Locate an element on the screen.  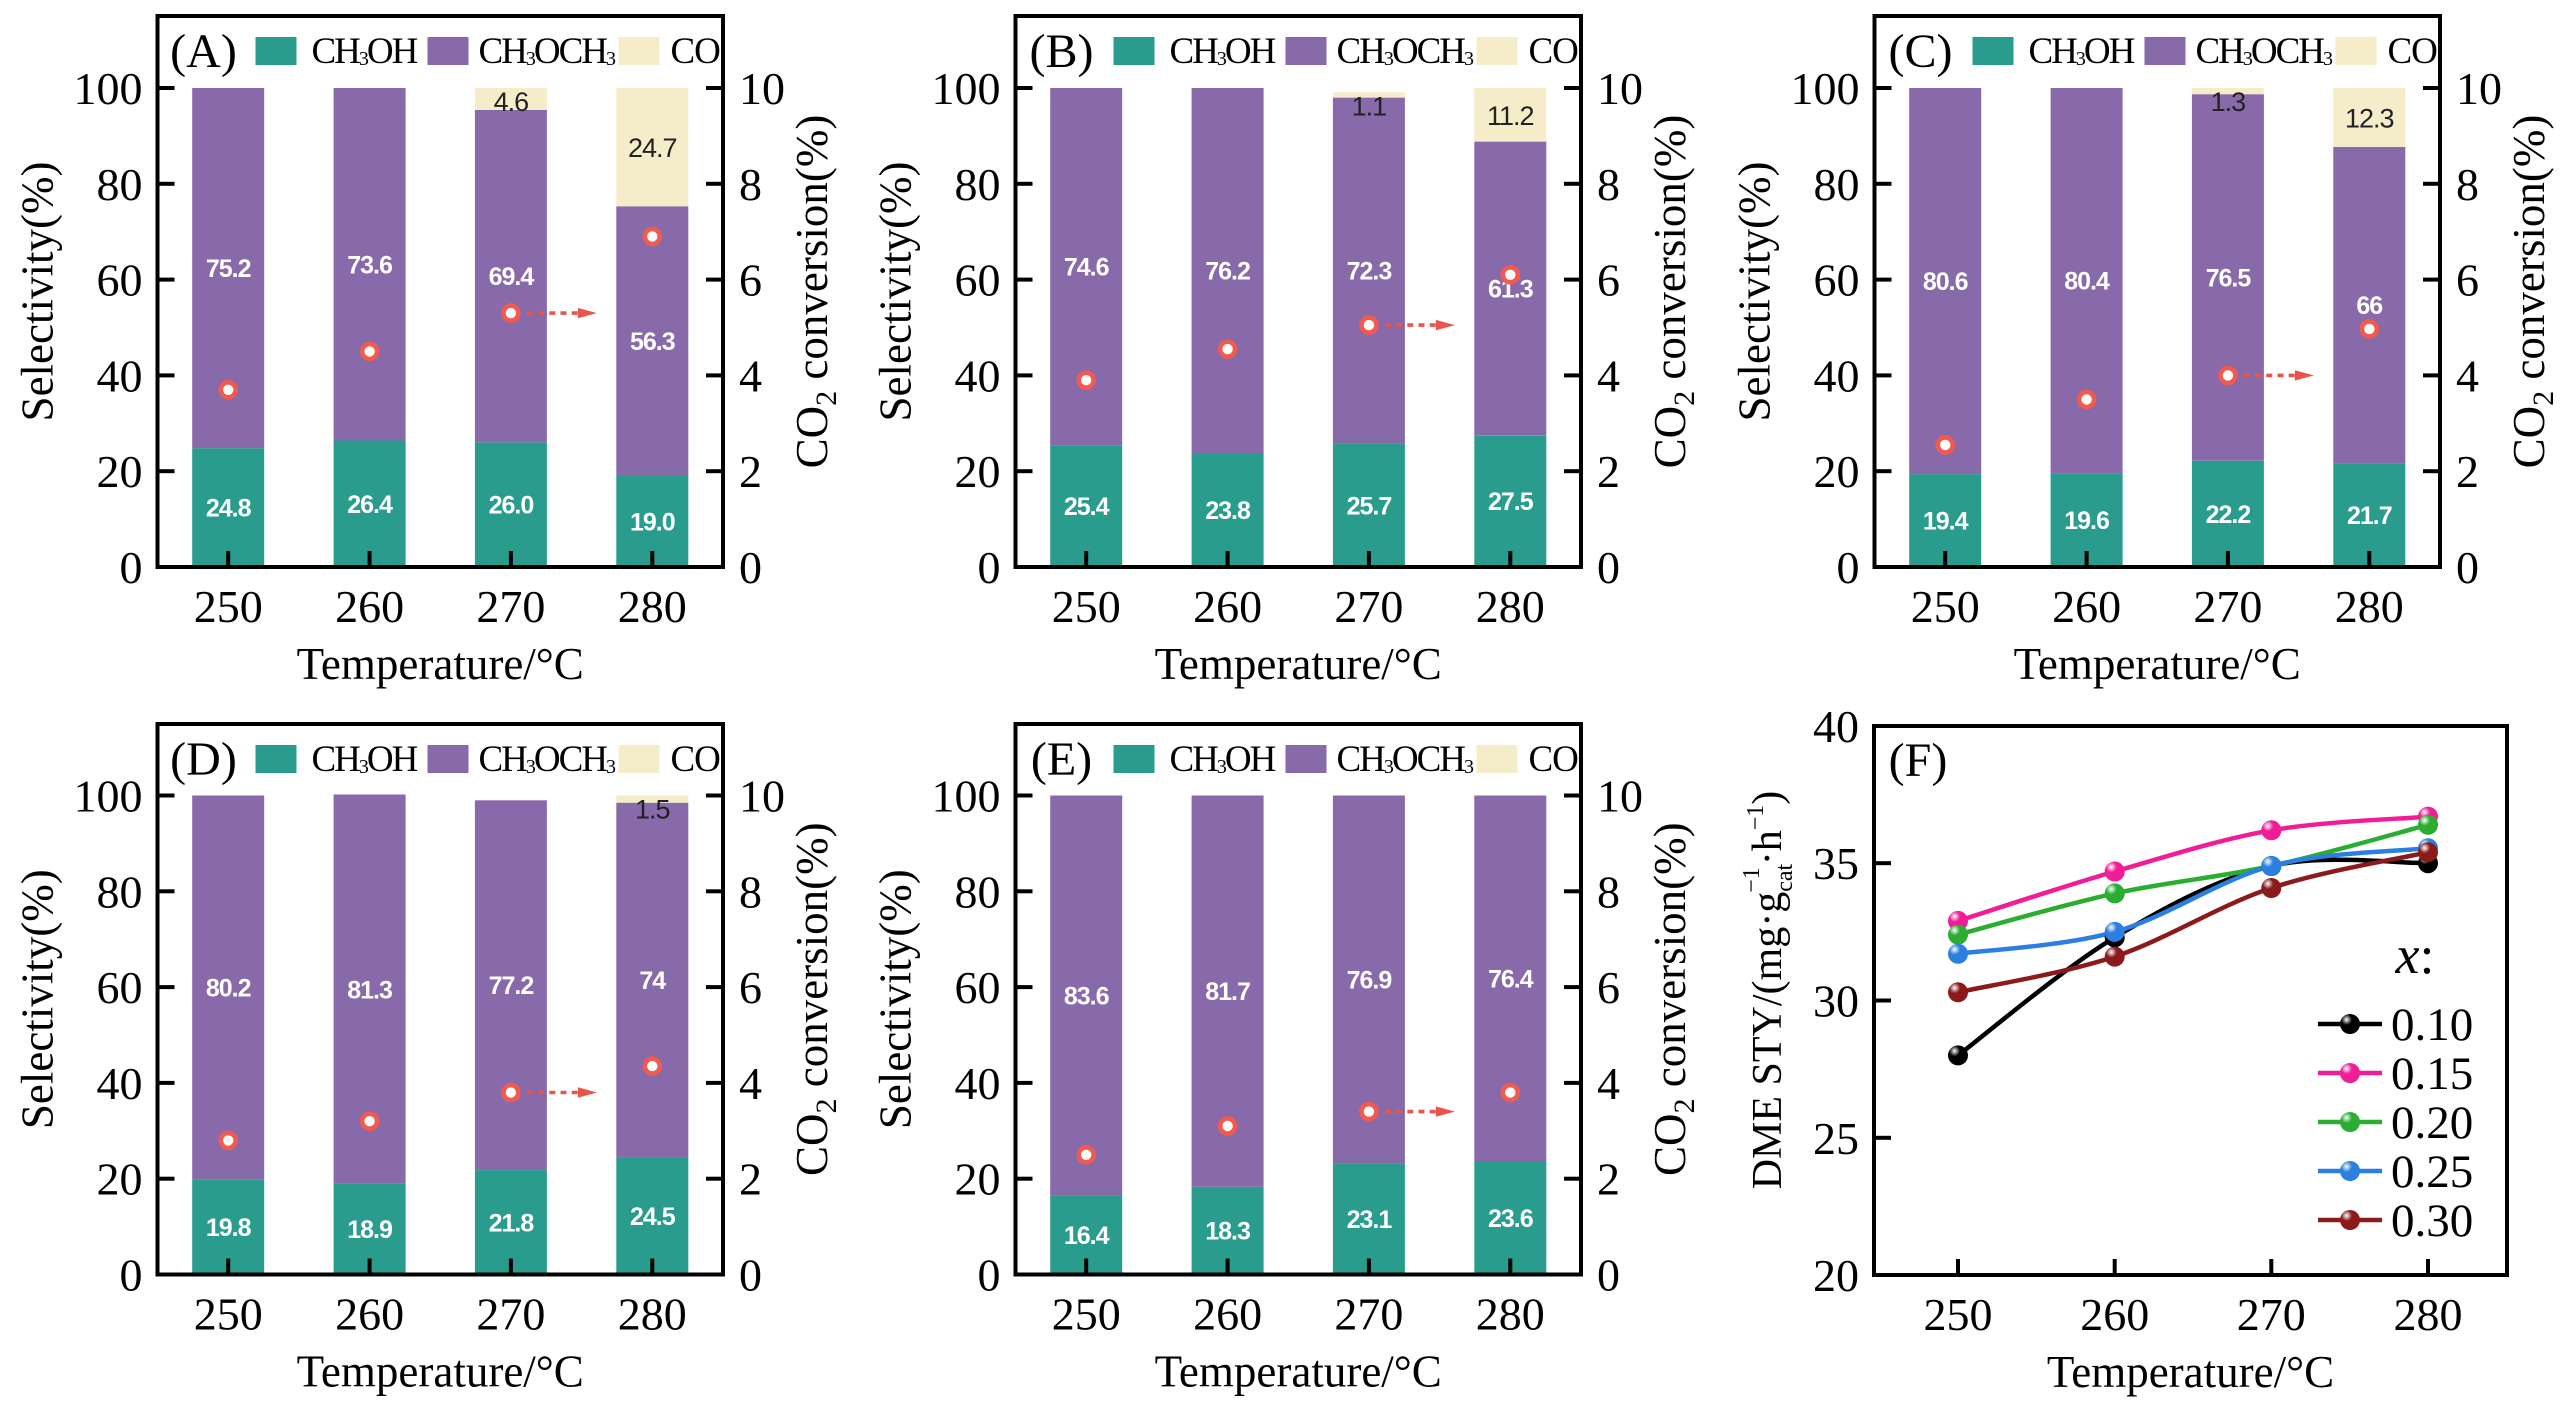
svg-text: 1.1 is located at coordinates (1369, 106).